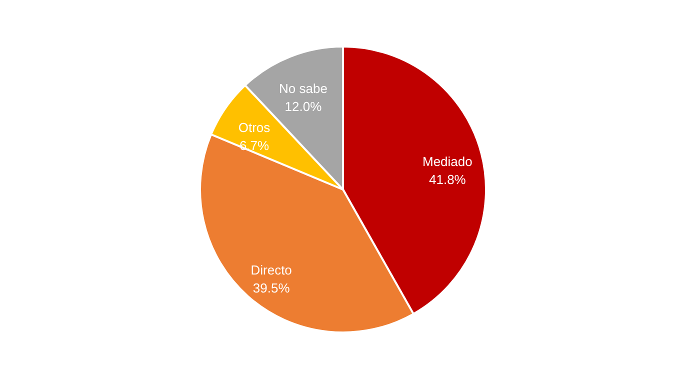  What do you see at coordinates (447, 179) in the screenshot?
I see `data-label: 41.8%` at bounding box center [447, 179].